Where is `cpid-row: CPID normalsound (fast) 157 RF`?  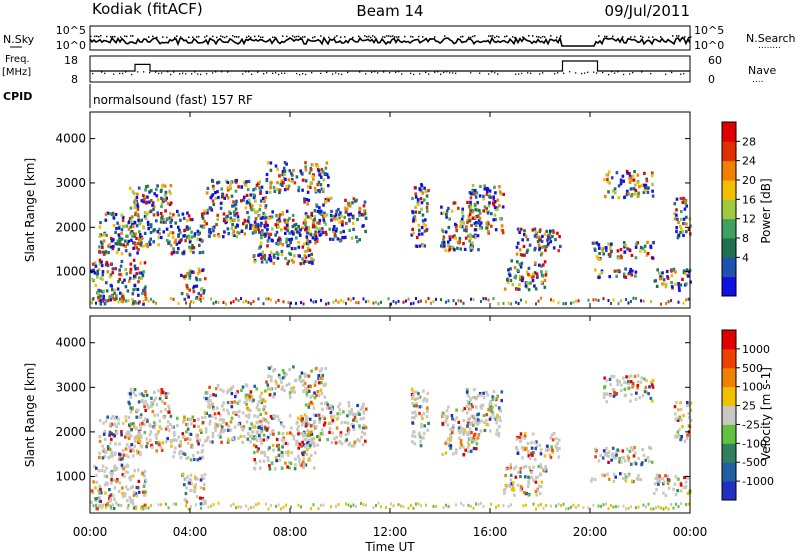
cpid-row: CPID normalsound (fast) 157 RF is located at coordinates (128, 96).